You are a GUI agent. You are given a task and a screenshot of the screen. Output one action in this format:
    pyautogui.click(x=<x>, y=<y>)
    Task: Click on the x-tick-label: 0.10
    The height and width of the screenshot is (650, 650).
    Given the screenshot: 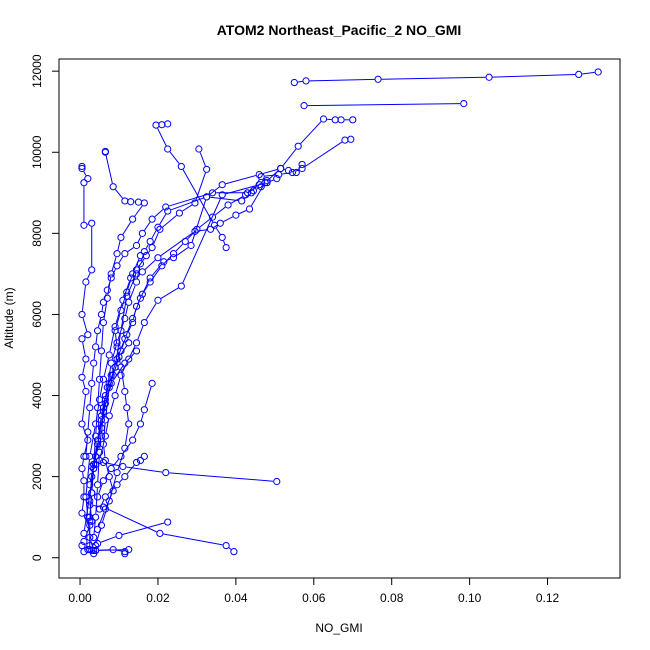 What is the action you would take?
    pyautogui.click(x=470, y=598)
    